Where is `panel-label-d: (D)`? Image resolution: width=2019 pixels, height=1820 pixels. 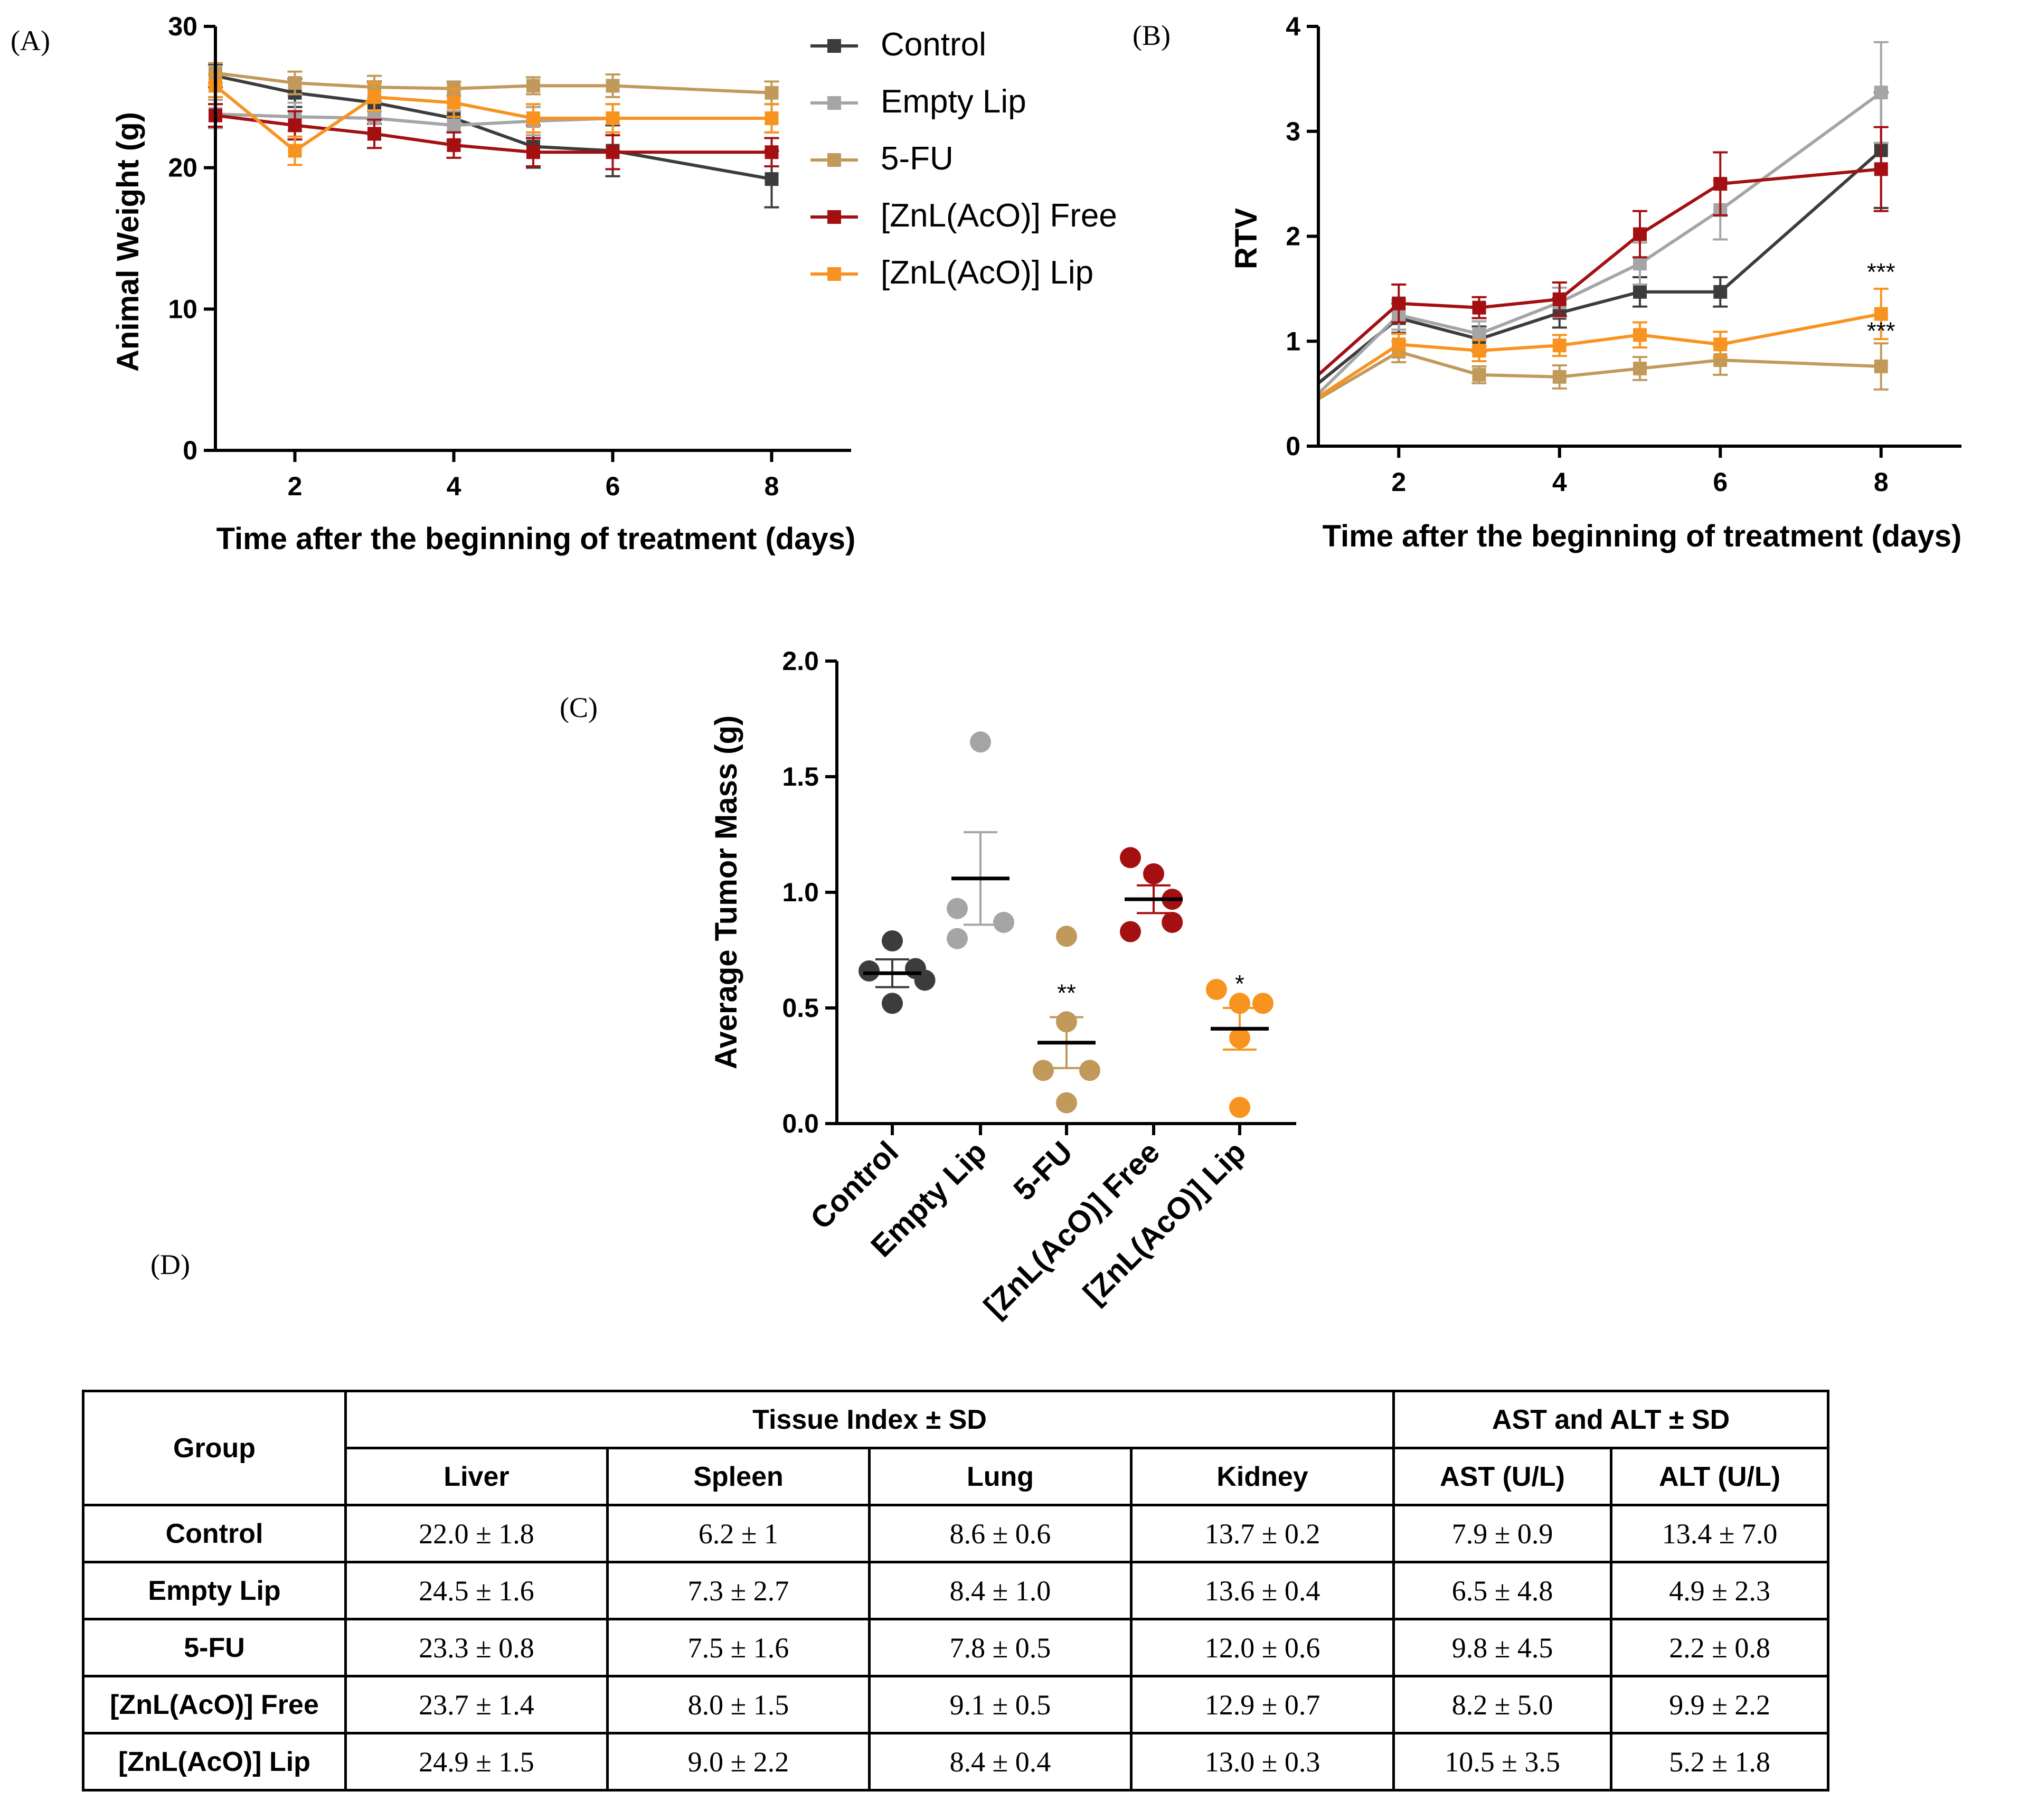
panel-label-d: (D) is located at coordinates (170, 1264).